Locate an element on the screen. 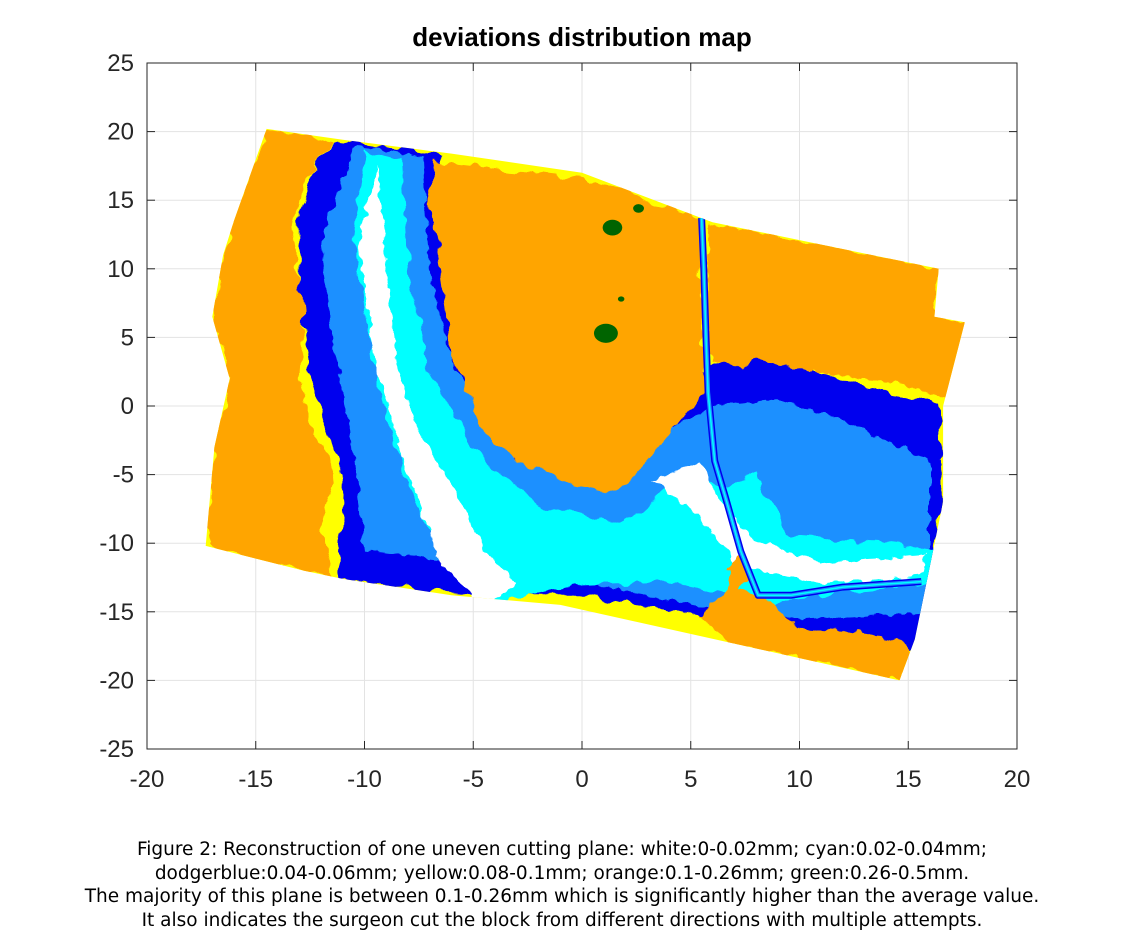 The image size is (1124, 939). crack-core is located at coordinates (811, 407).